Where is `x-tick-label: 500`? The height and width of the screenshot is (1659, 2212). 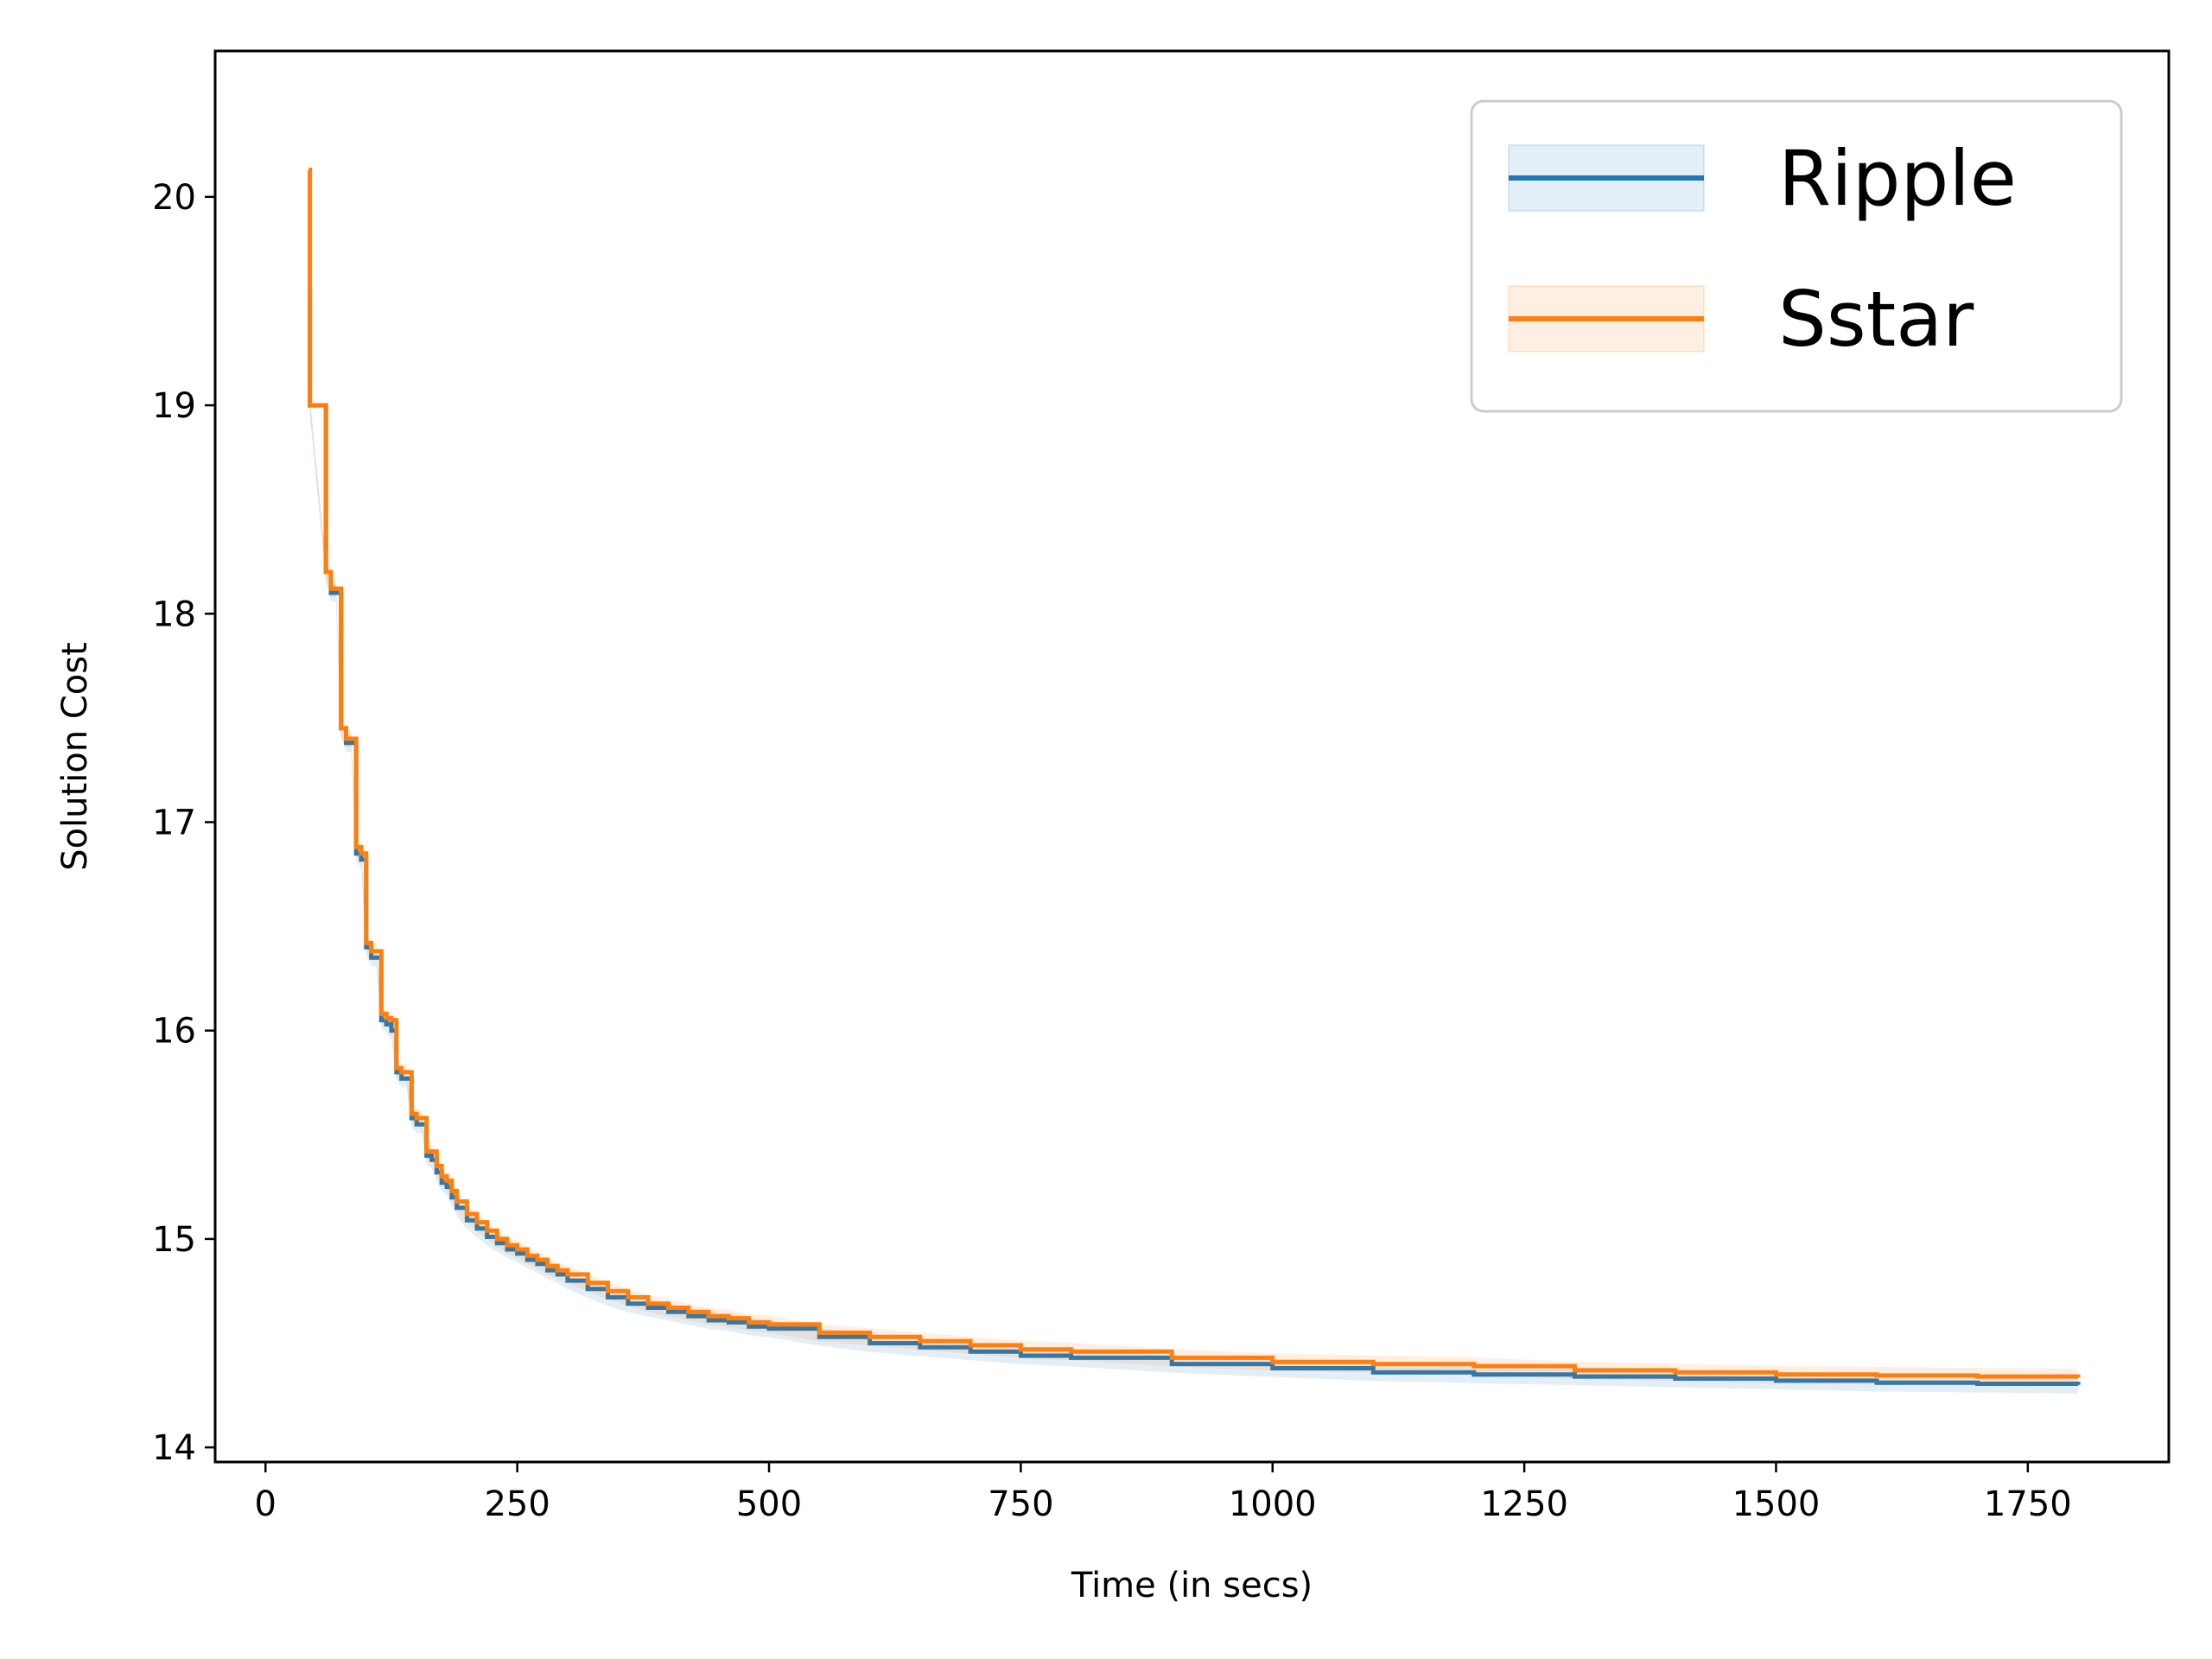
x-tick-label: 500 is located at coordinates (769, 1504).